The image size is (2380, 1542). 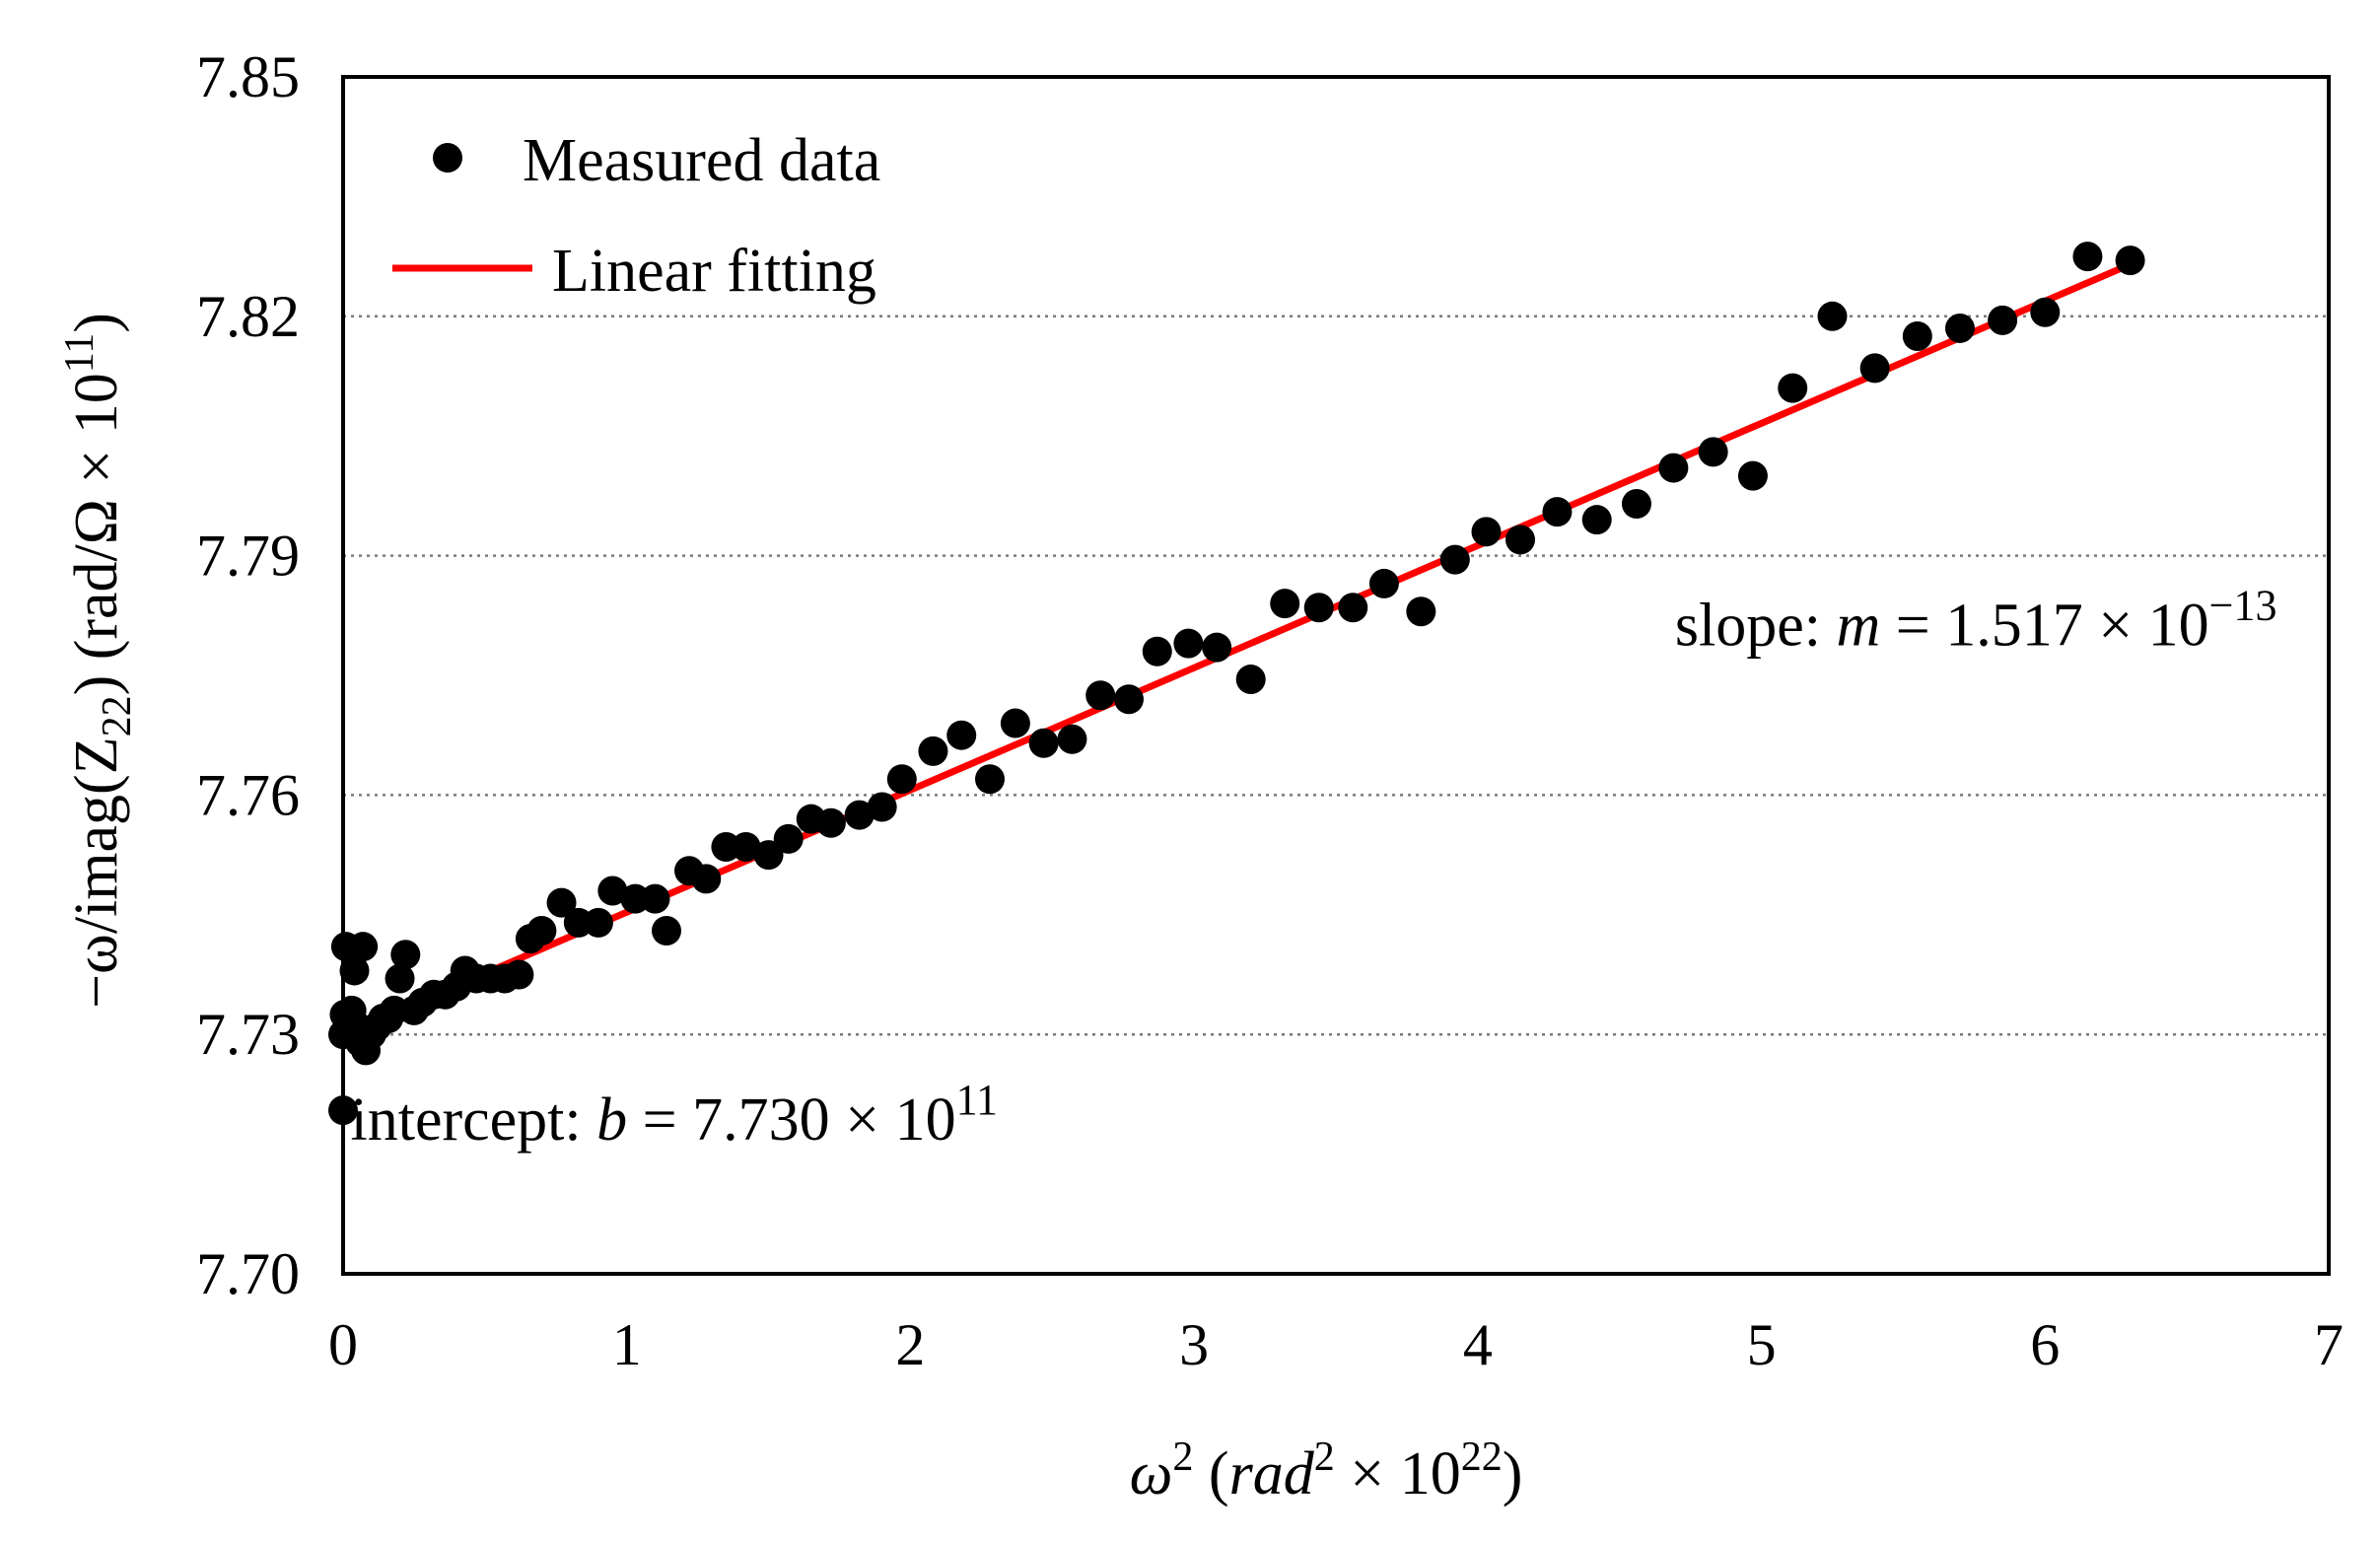 What do you see at coordinates (910, 1344) in the screenshot?
I see `x-tick-label: 2` at bounding box center [910, 1344].